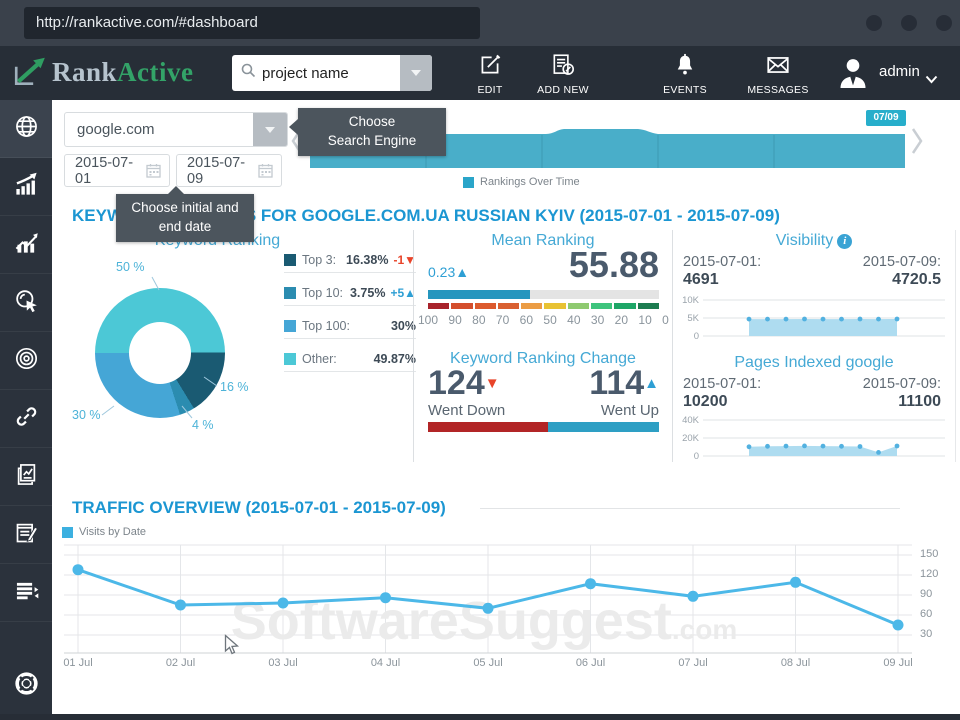 The height and width of the screenshot is (720, 960). Describe the element at coordinates (690, 508) in the screenshot. I see `heading-rule` at that location.